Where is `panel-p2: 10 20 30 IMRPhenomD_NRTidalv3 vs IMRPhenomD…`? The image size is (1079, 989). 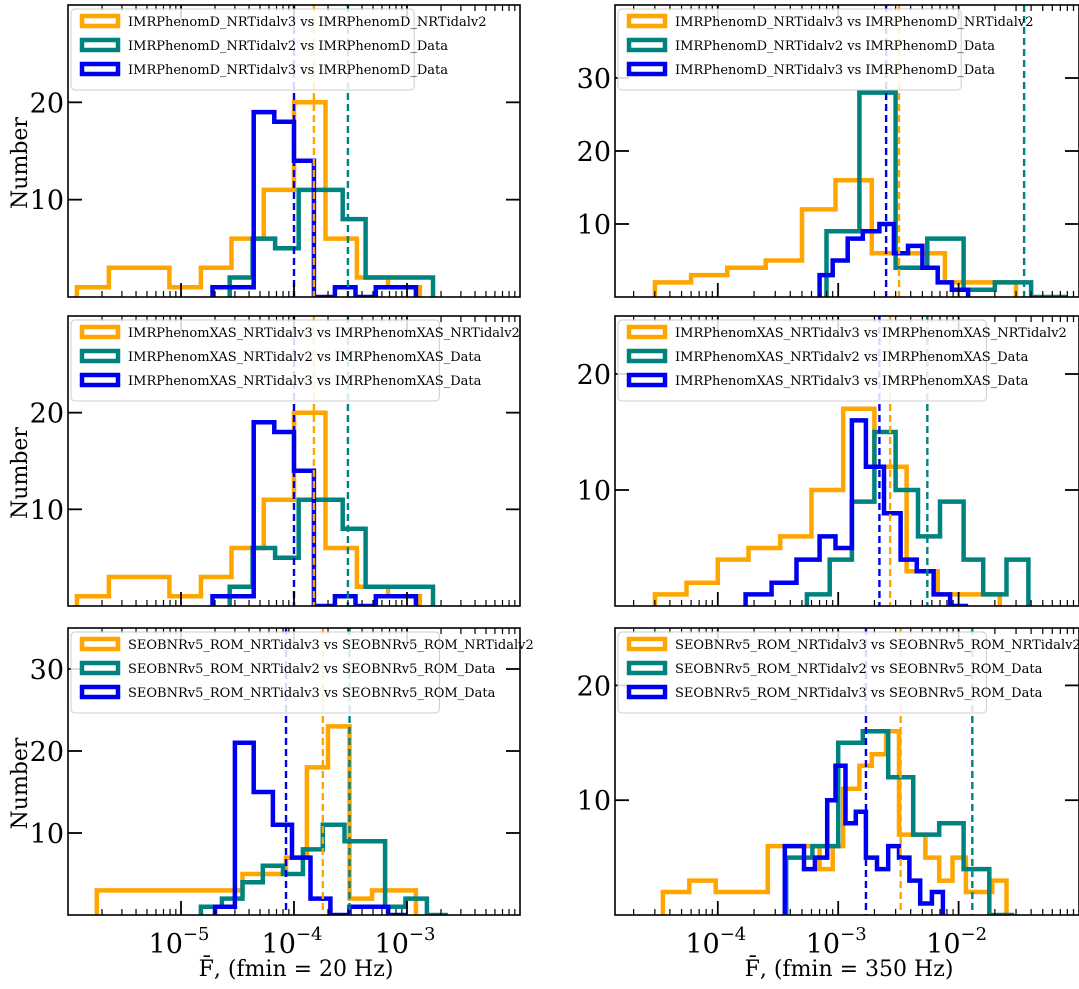 panel-p2: 10 20 30 IMRPhenomD_NRTidalv3 vs IMRPhenomD… is located at coordinates (828, 151).